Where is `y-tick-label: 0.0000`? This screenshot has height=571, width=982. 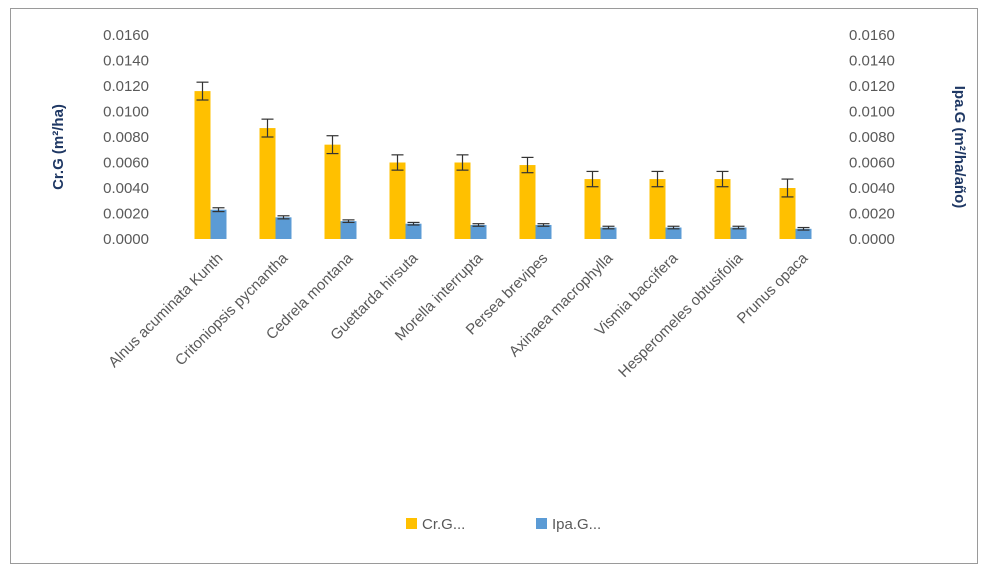
y-tick-label: 0.0000 is located at coordinates (126, 239).